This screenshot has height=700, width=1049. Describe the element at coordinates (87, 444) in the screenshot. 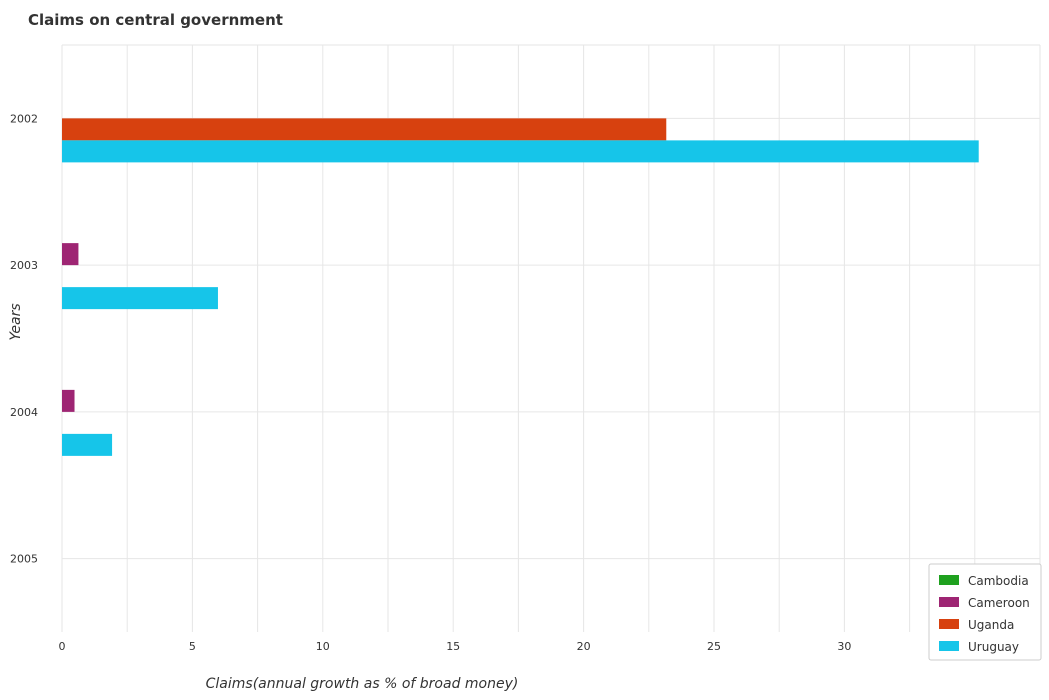

I see `bar-uruguay-2004` at that location.